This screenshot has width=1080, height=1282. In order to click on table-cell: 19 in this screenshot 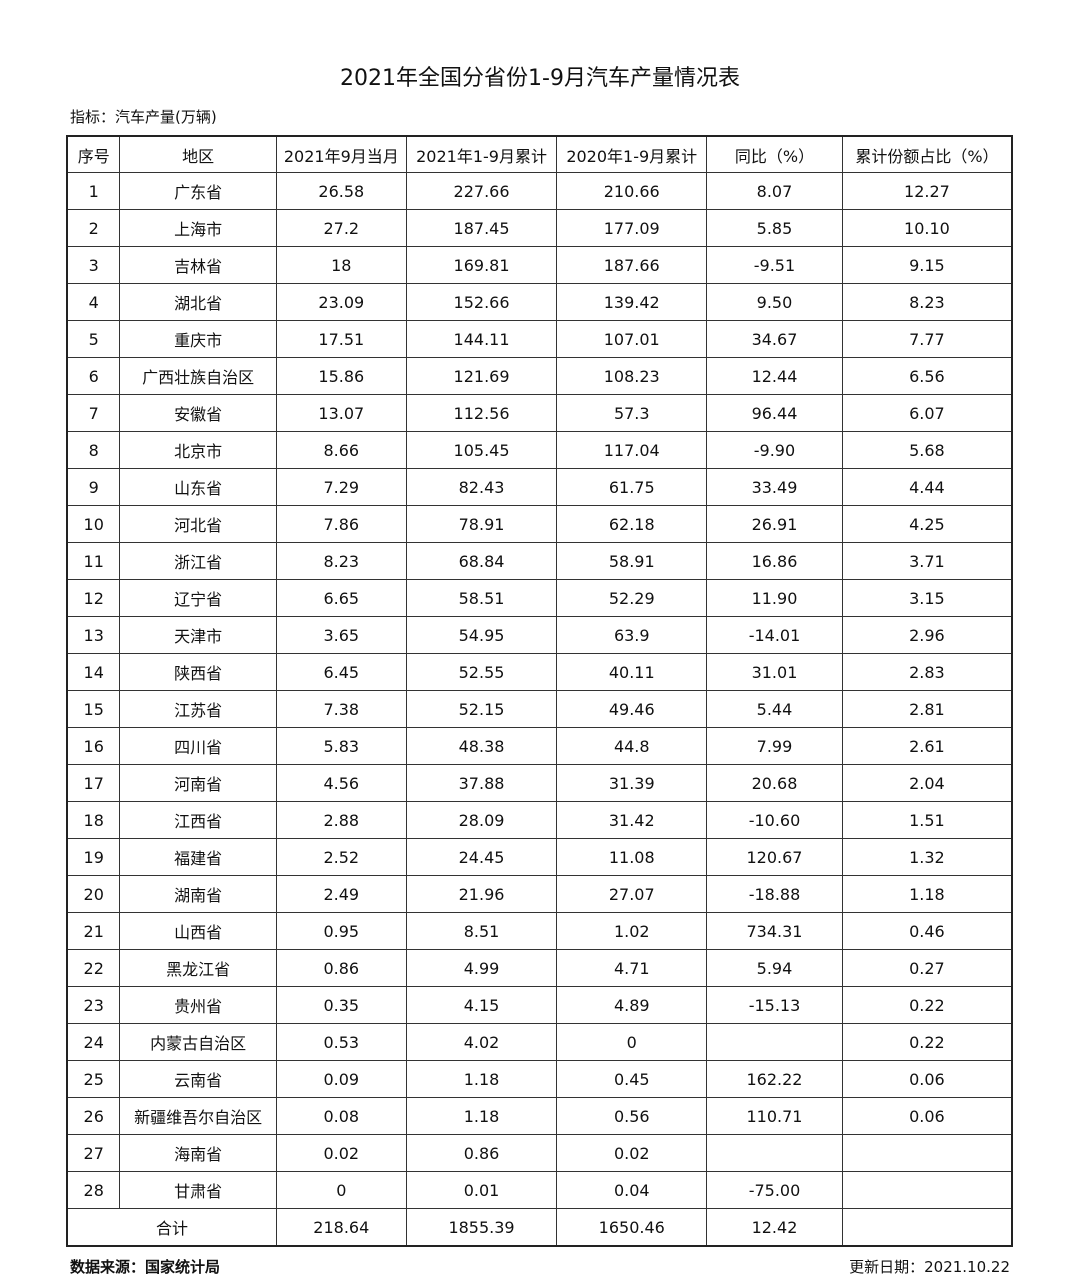, I will do `click(93, 857)`.